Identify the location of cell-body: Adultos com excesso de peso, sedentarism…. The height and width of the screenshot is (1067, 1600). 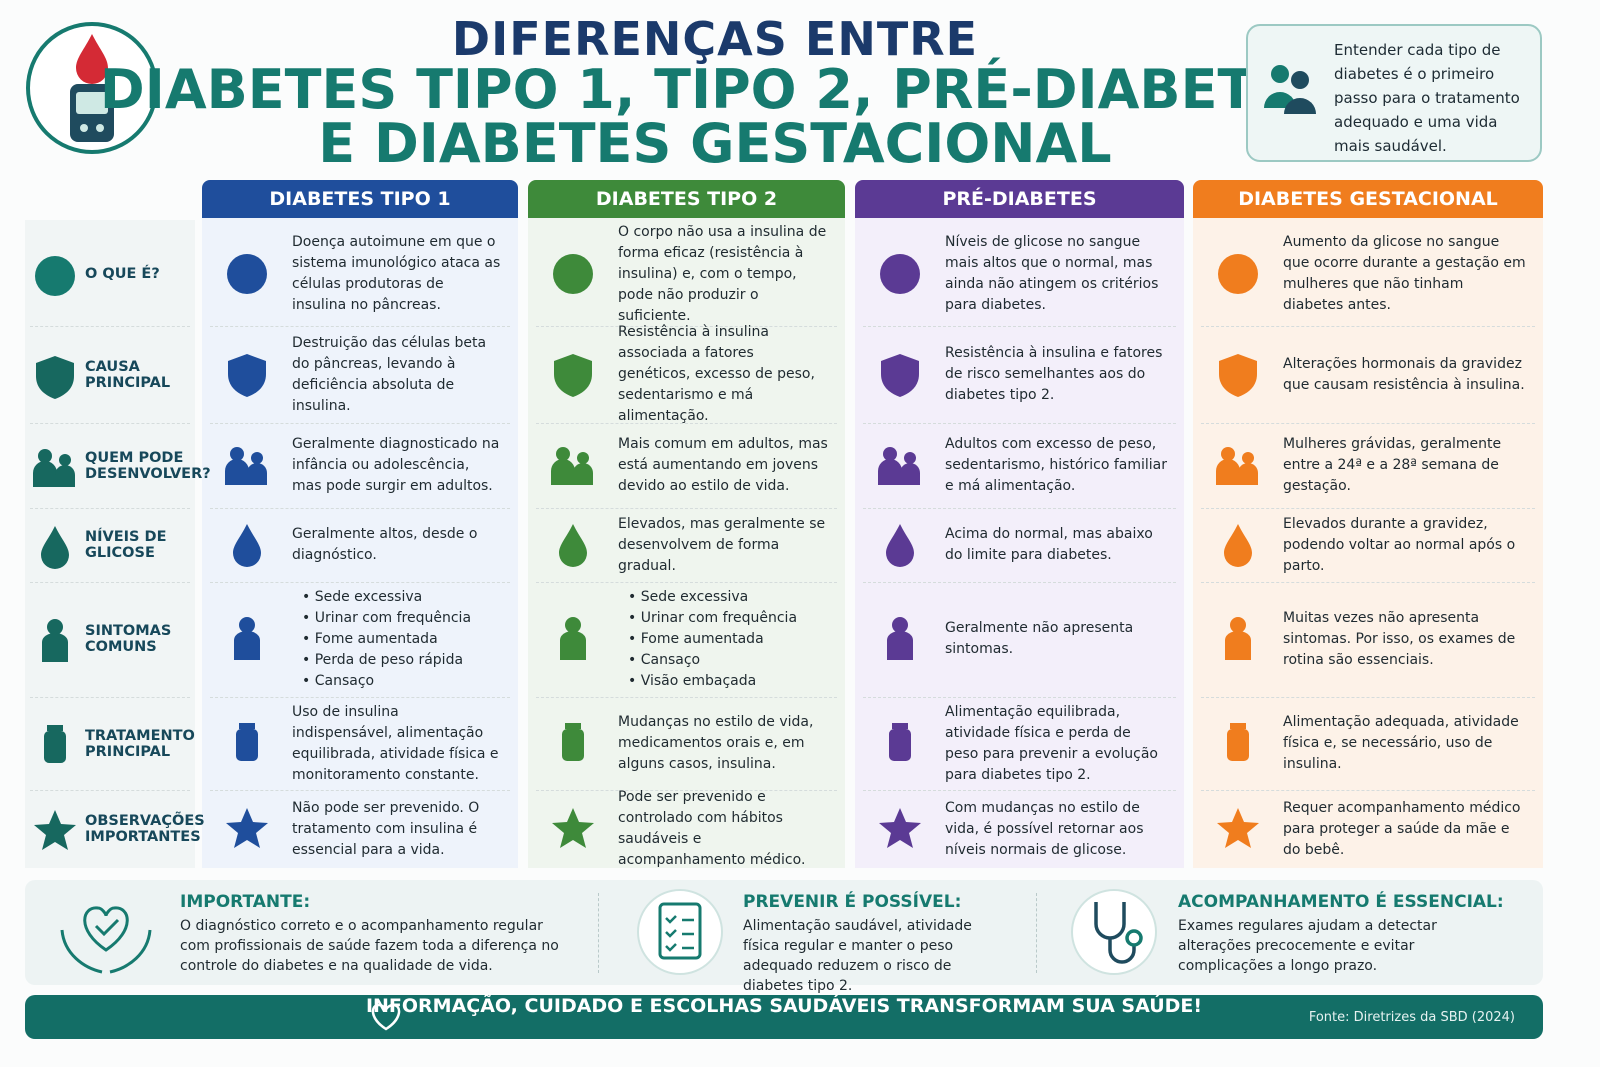
(1056, 465).